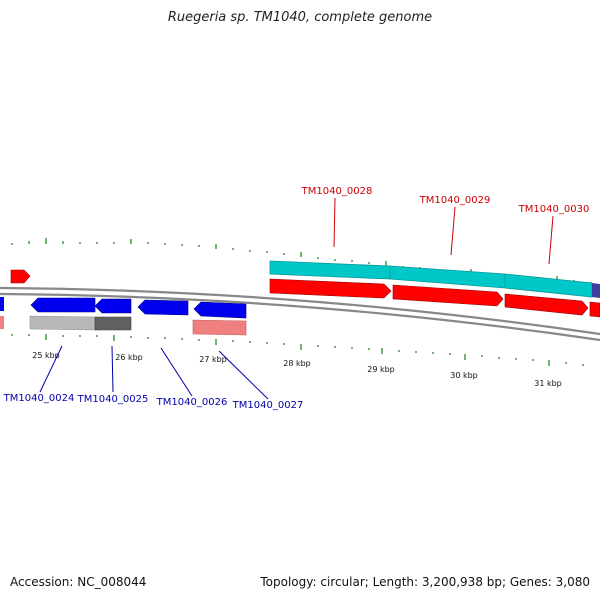 This screenshot has height=600, width=600. Describe the element at coordinates (78, 582) in the screenshot. I see `accession-text: Accession: NC_008044` at that location.